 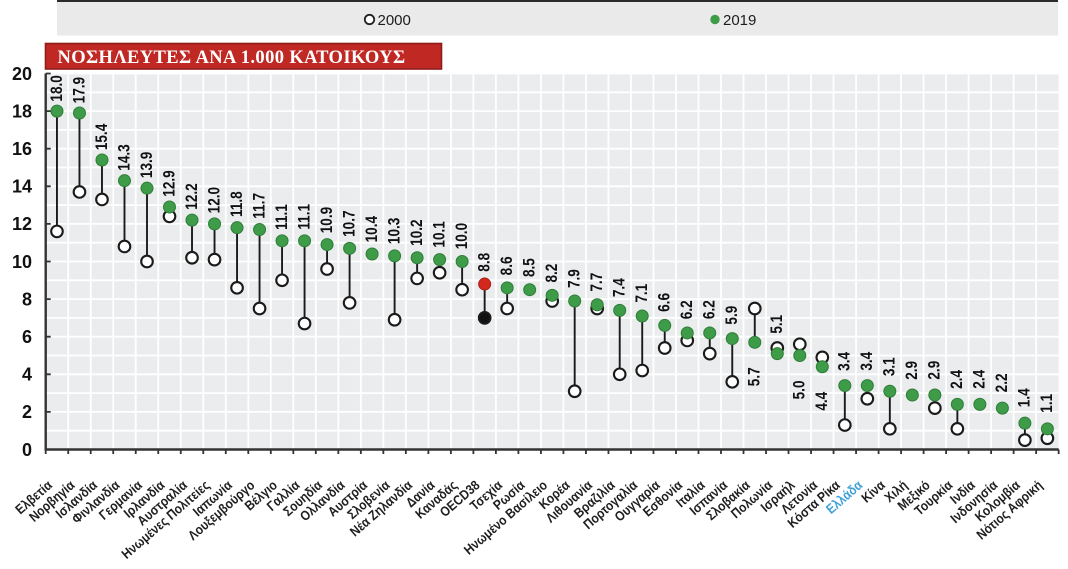 What do you see at coordinates (822, 400) in the screenshot?
I see `svg-text: 4.4` at bounding box center [822, 400].